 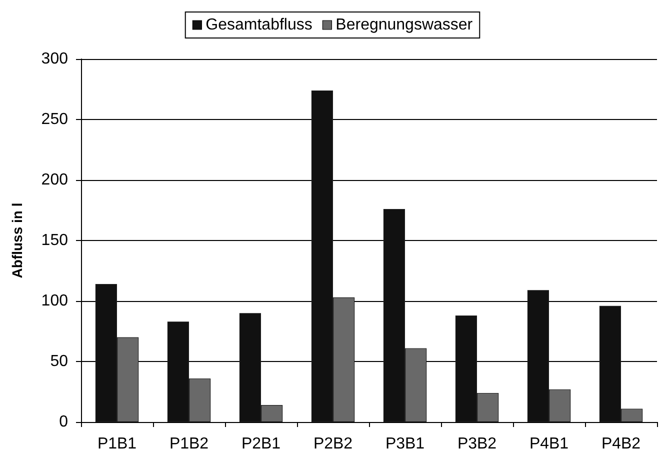 I want to click on y-tick-label: 100, so click(x=54, y=301).